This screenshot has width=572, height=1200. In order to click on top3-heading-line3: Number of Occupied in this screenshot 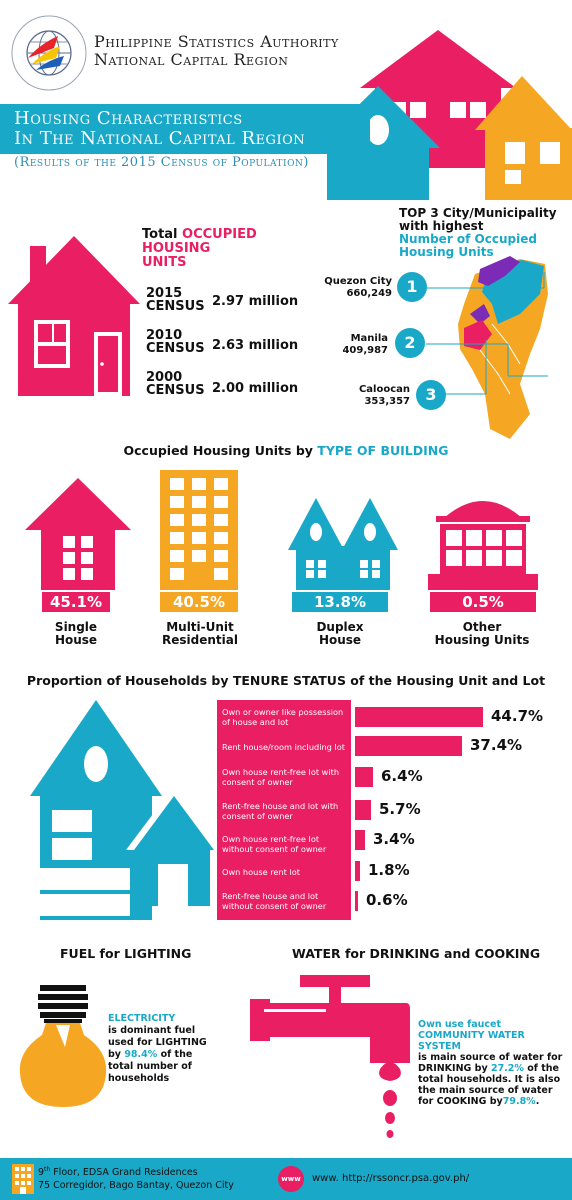, I will do `click(468, 239)`.